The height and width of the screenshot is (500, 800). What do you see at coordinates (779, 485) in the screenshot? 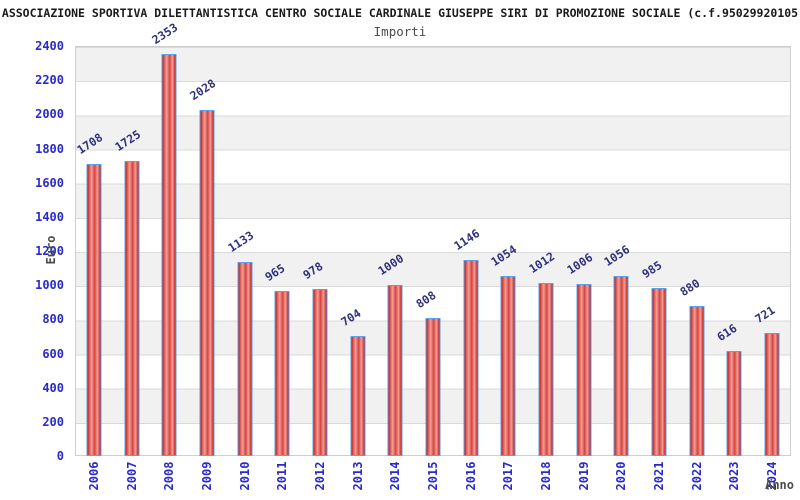
I see `x-axis-title: Anno` at bounding box center [779, 485].